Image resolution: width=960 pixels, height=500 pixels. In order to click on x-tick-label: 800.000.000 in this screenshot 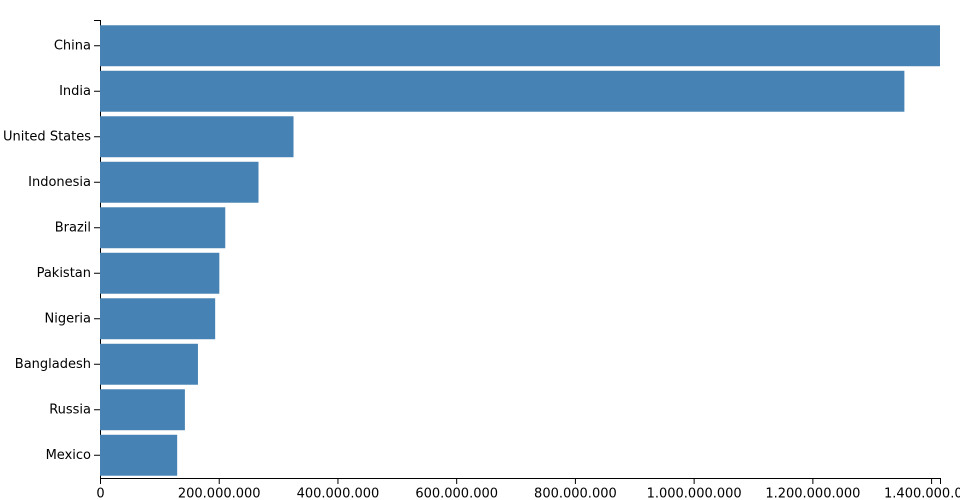, I will do `click(575, 493)`.